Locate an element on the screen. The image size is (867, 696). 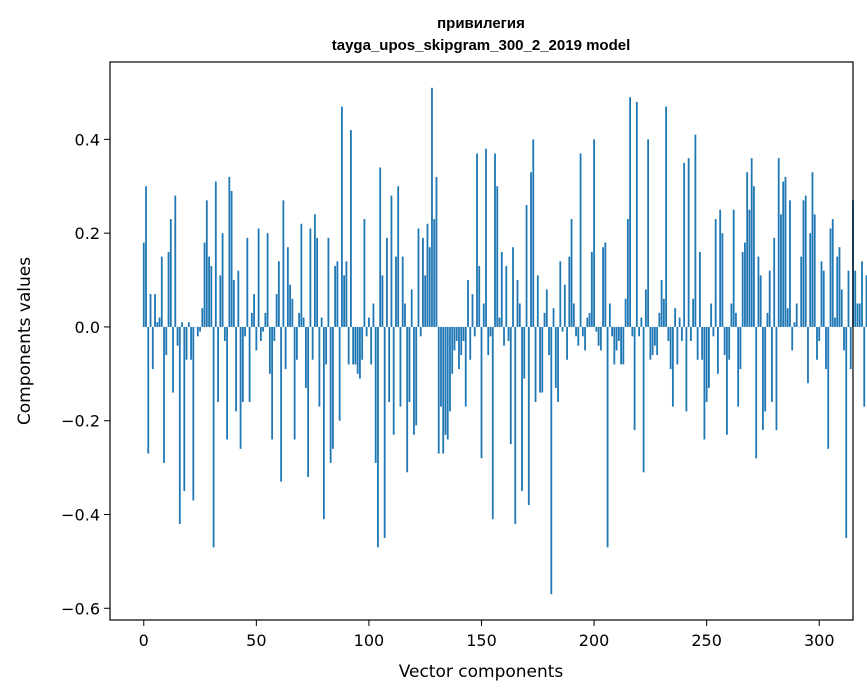
y-tick-label: −0.2 is located at coordinates (80, 421).